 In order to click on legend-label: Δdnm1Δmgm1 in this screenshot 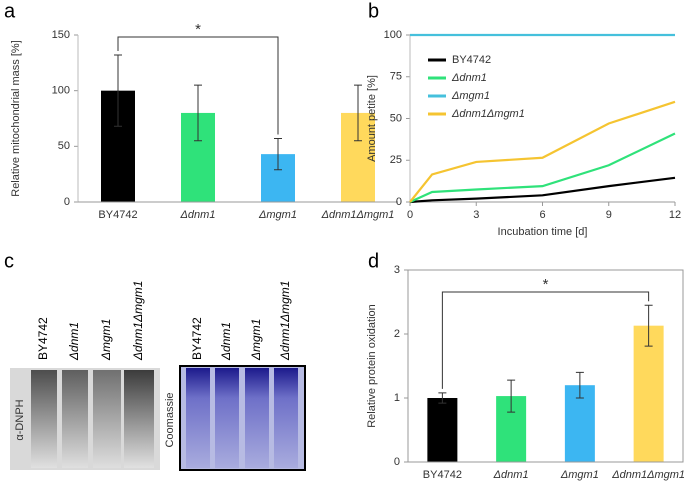, I will do `click(488, 114)`.